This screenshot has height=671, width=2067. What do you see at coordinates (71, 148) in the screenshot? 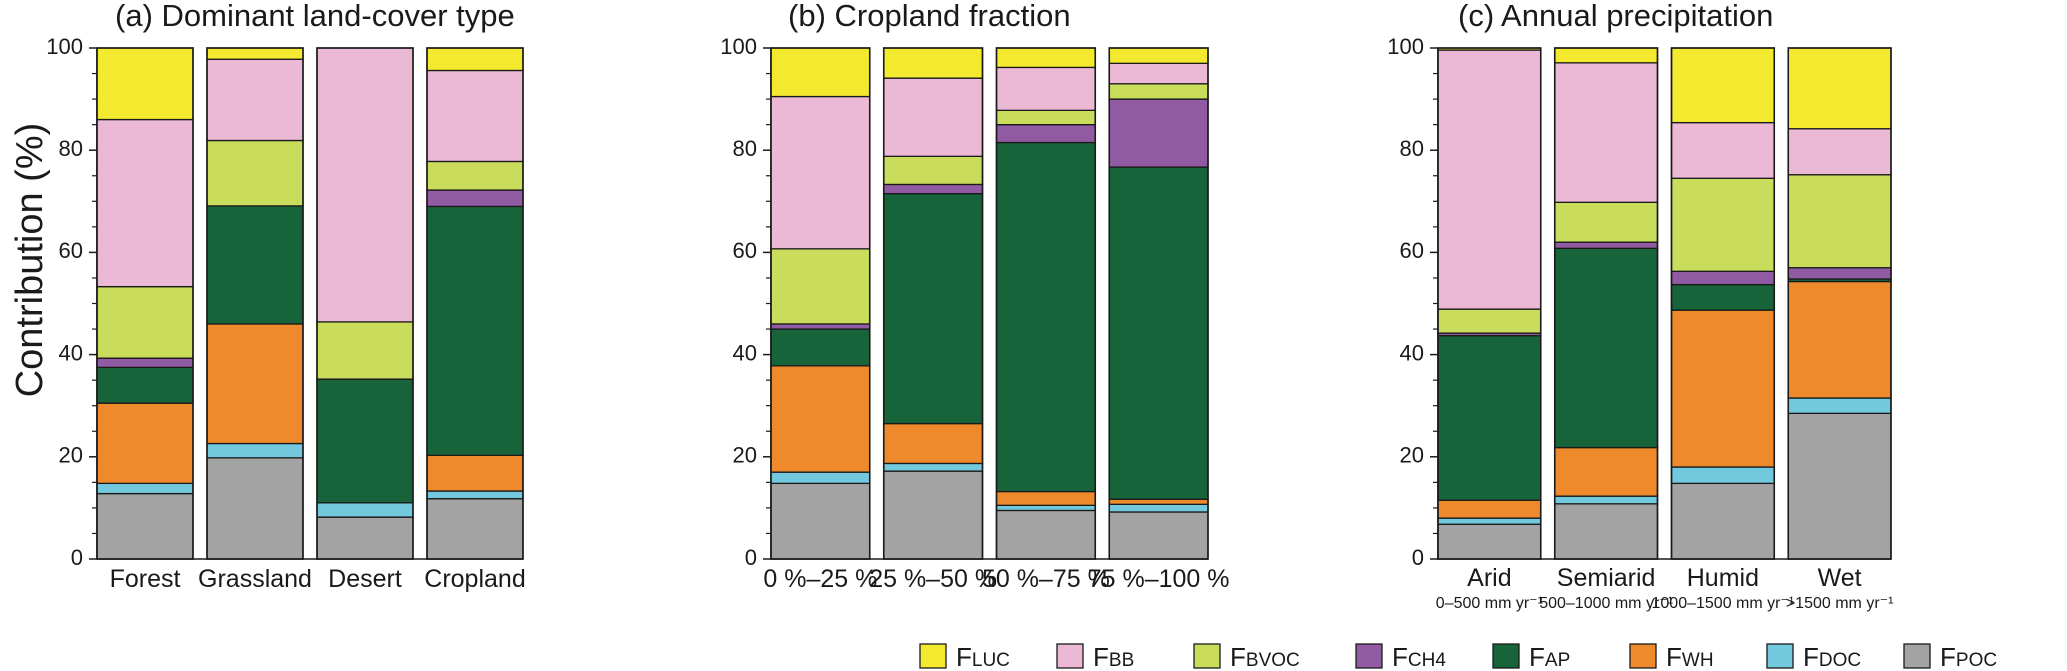
I see `y-tick-label: 80` at bounding box center [71, 148].